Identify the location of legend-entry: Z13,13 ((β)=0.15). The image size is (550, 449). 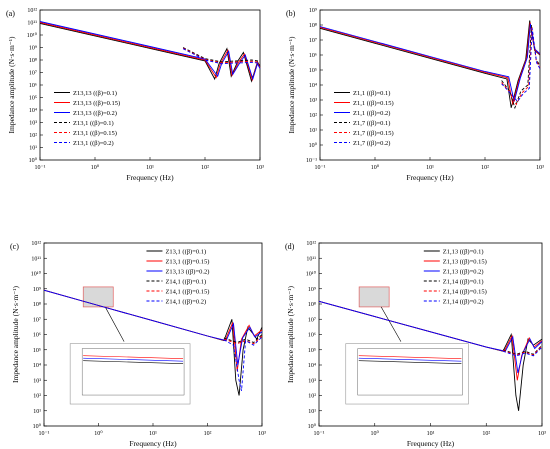
(96, 103).